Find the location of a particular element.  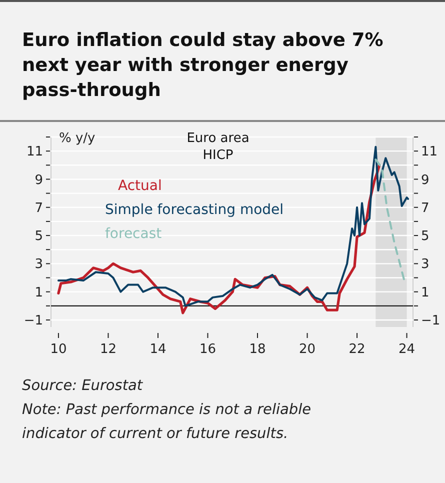

y2-tick-label: 9 is located at coordinates (425, 180).